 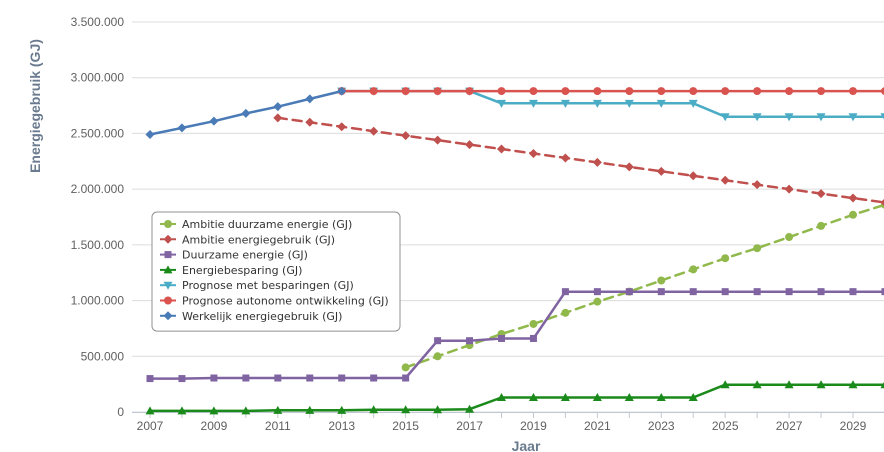 What do you see at coordinates (234, 255) in the screenshot?
I see `legend-item-duurzame-energie: Duurzame energie (GJ)` at bounding box center [234, 255].